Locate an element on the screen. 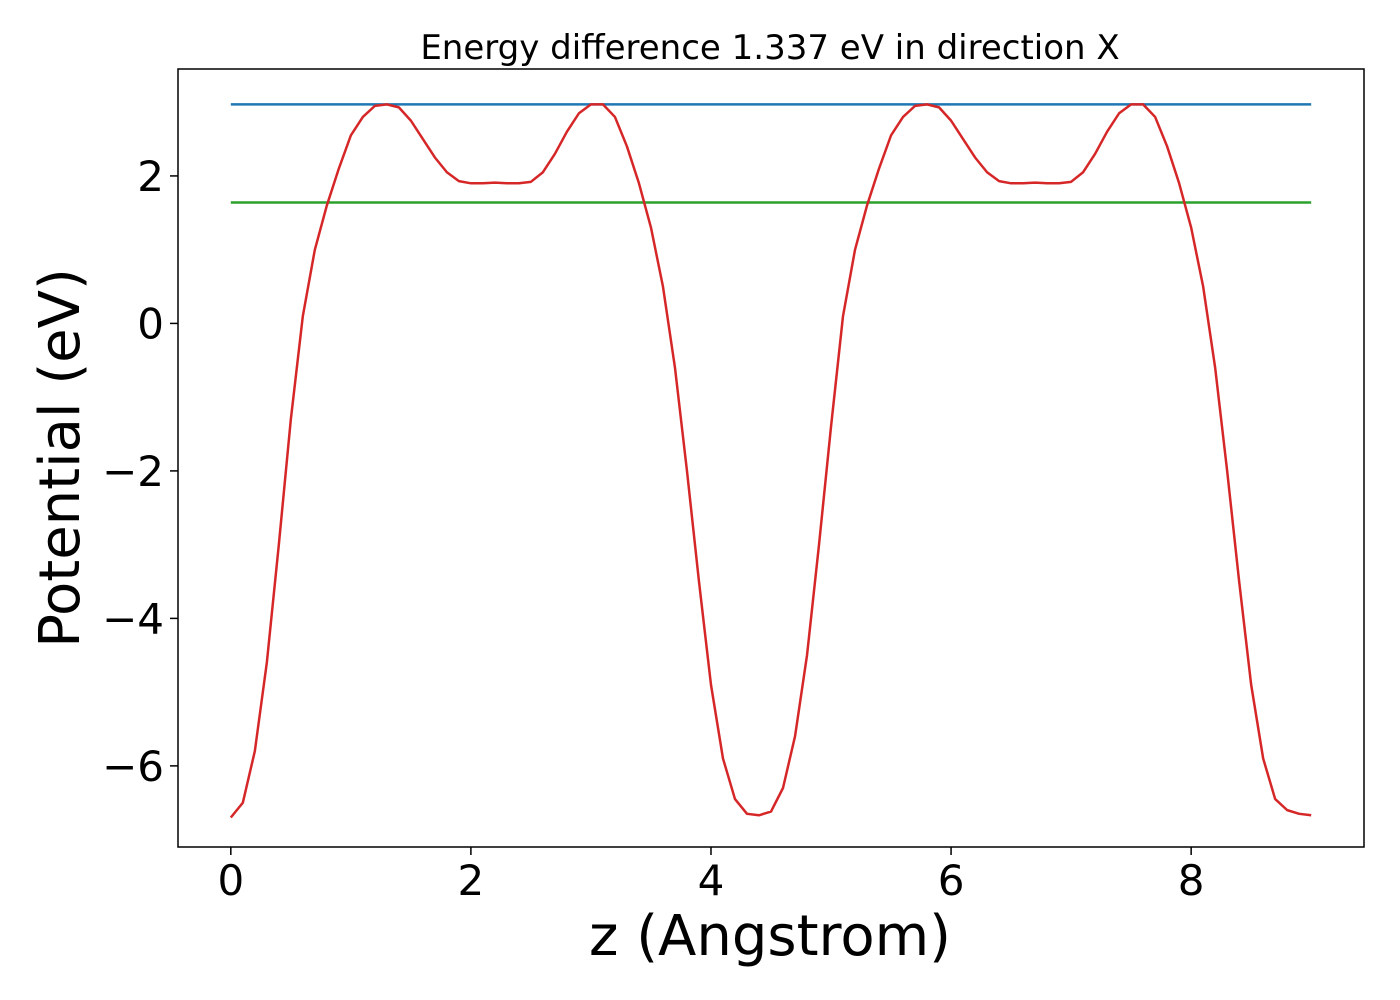  y-tick-label: 2 is located at coordinates (150, 176).